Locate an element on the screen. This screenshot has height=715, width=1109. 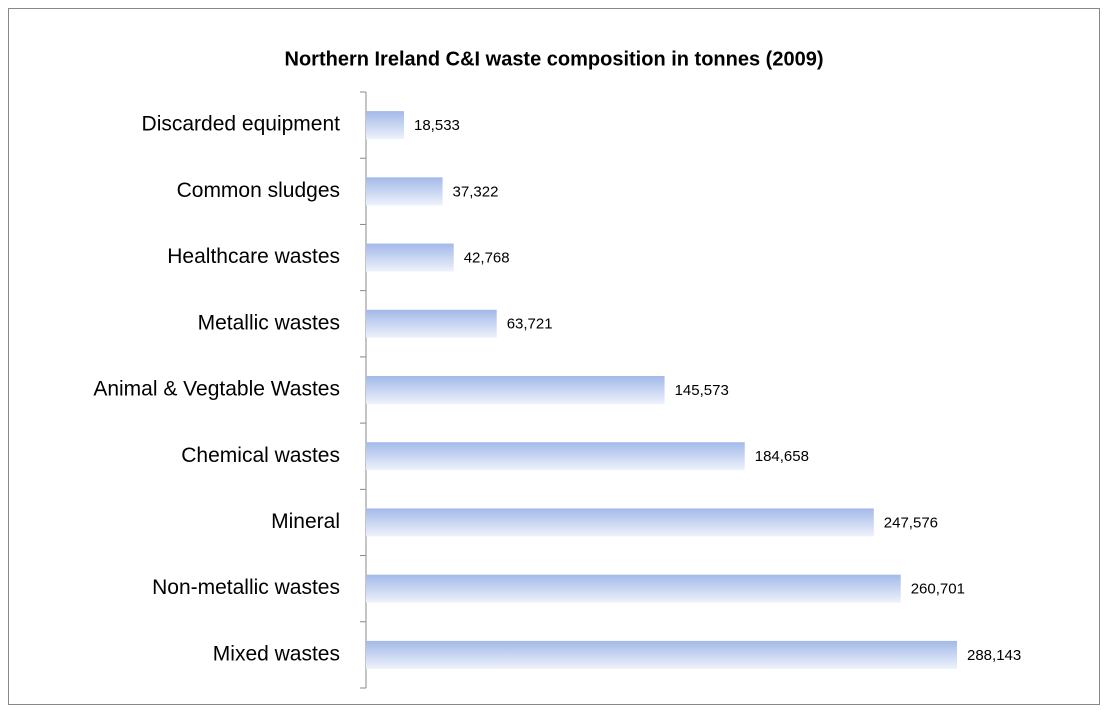
y-tick-label: Mixed wastes is located at coordinates (276, 653).